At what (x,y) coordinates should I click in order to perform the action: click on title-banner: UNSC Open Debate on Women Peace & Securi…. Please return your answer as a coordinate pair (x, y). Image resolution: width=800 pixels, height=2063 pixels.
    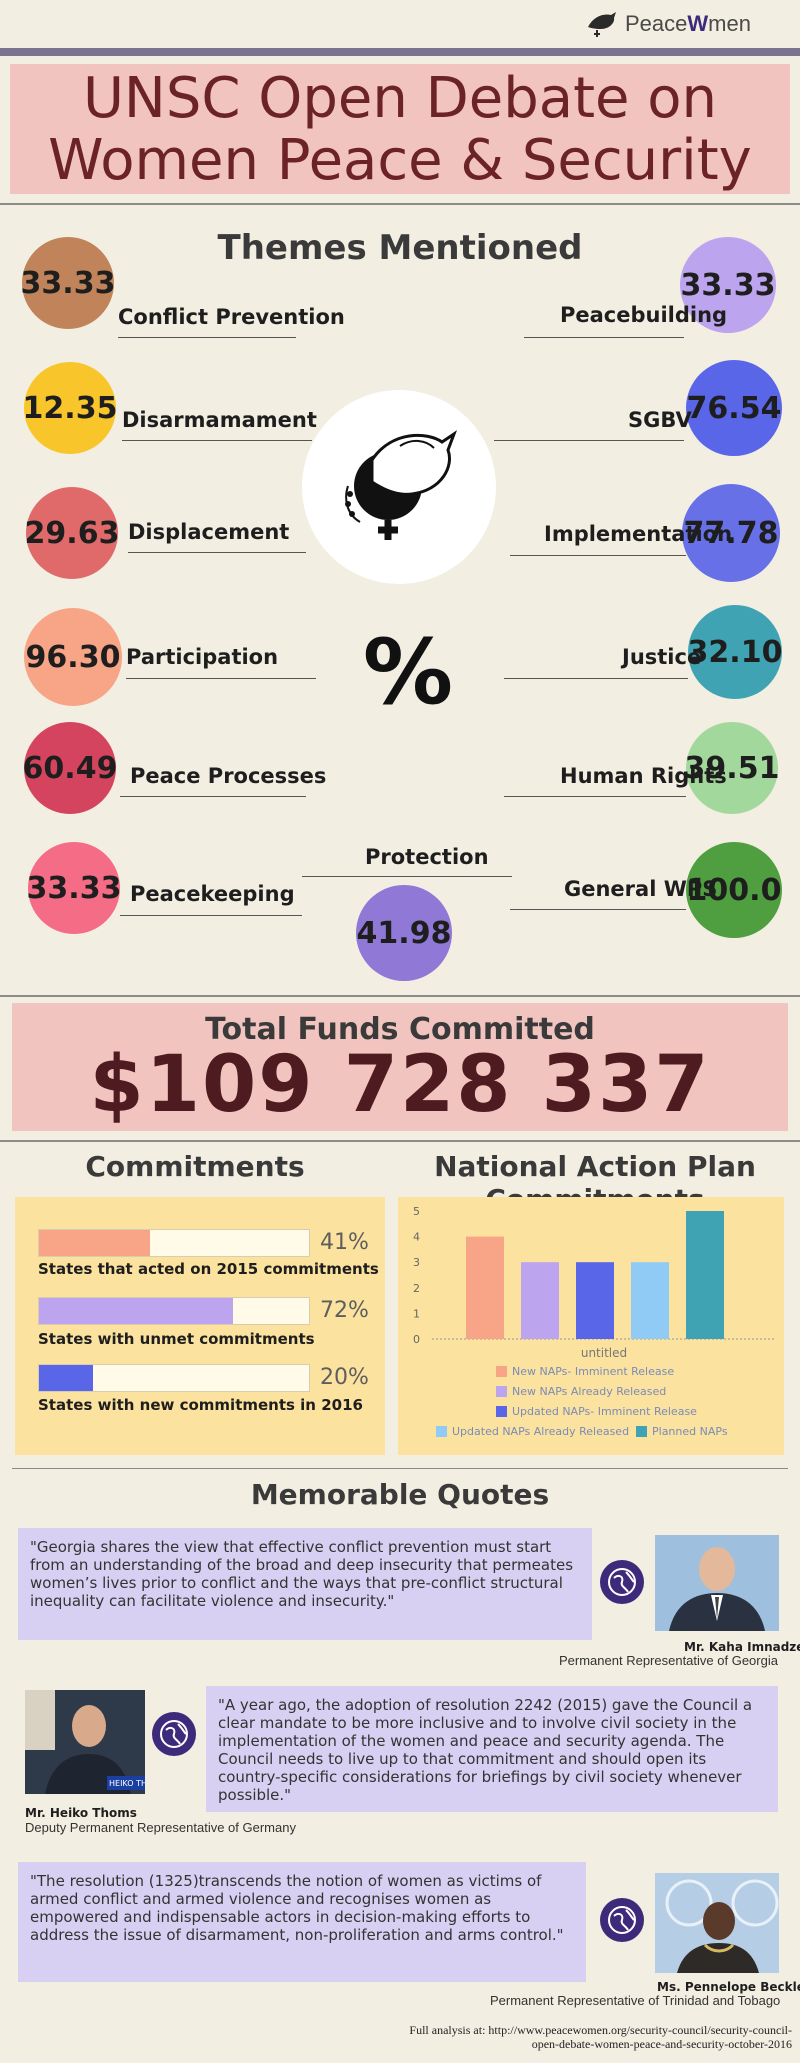
    Looking at the image, I should click on (400, 129).